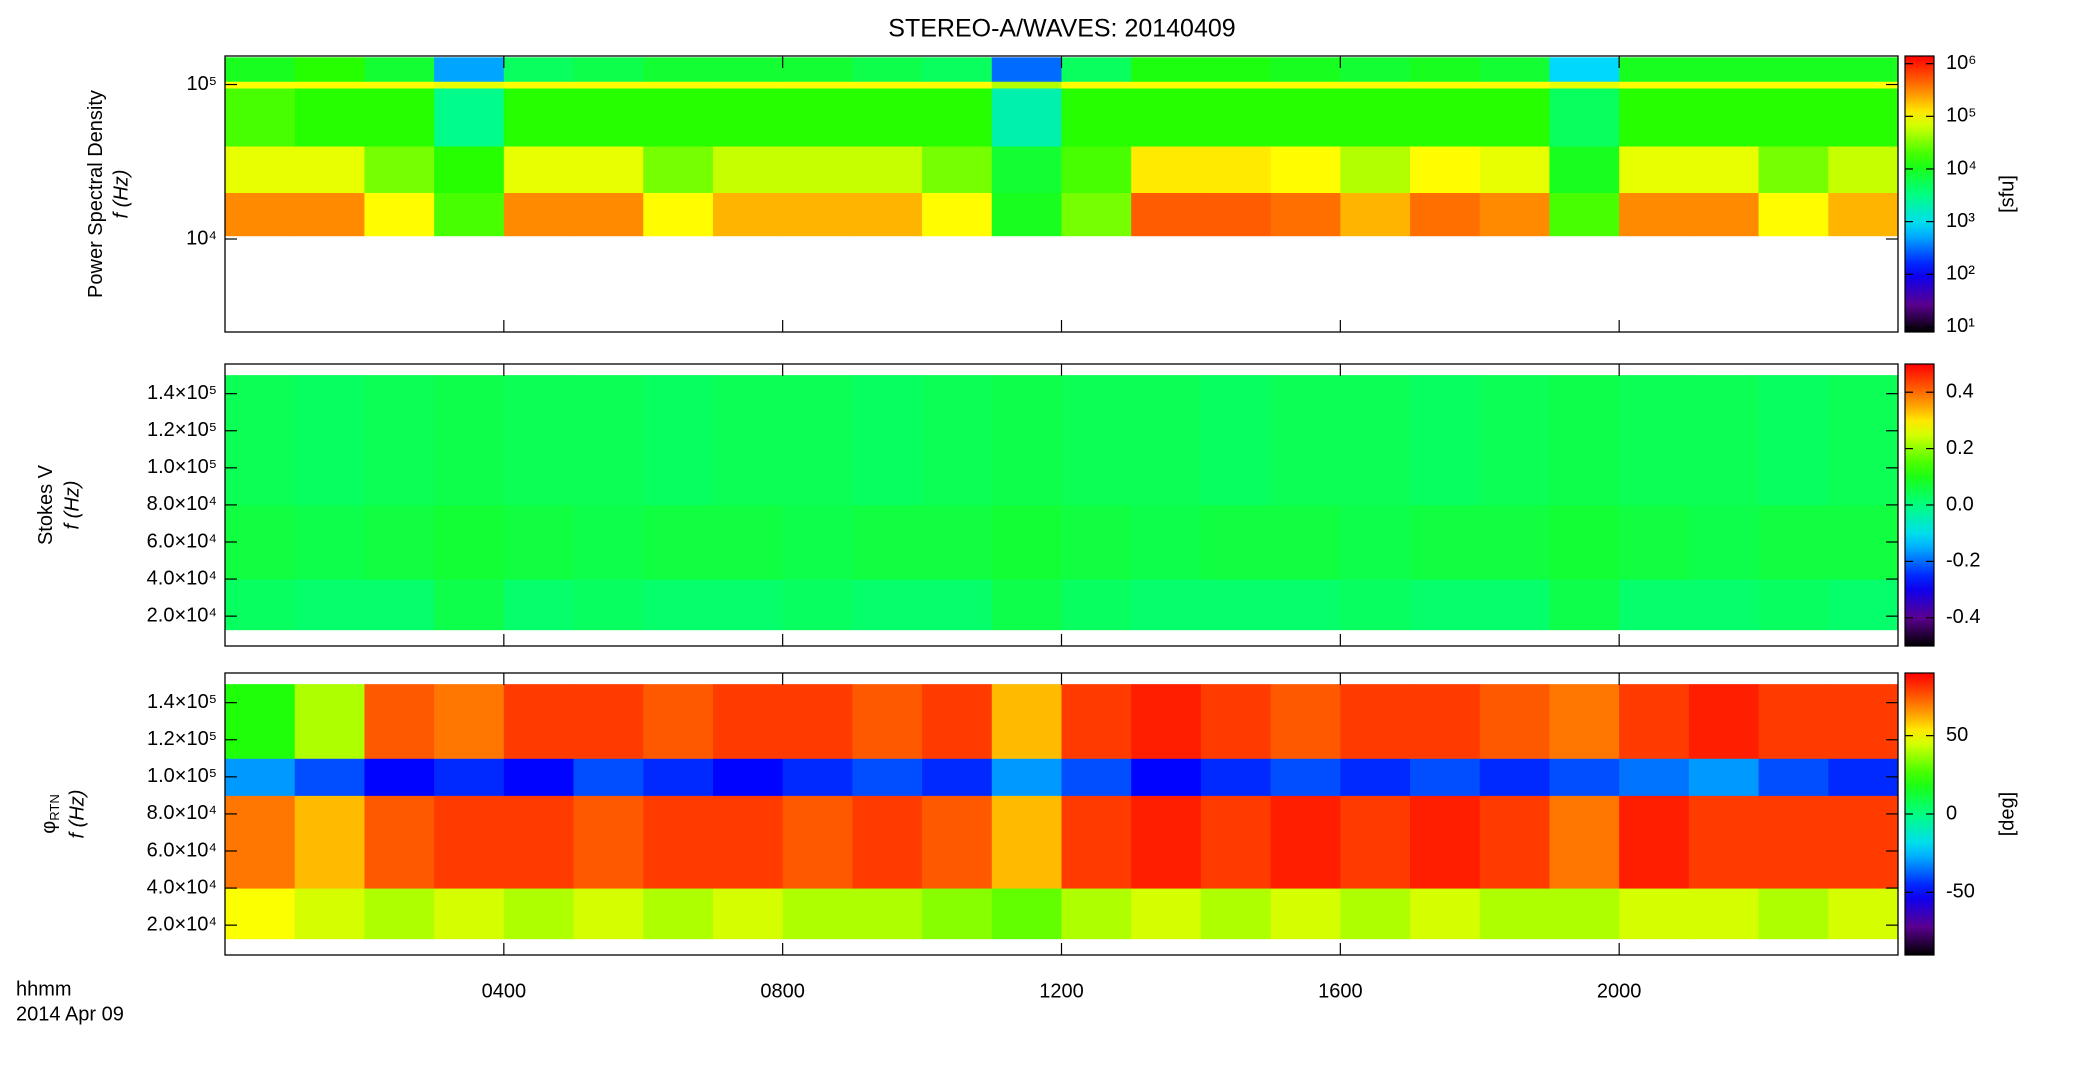 This screenshot has width=2096, height=1080. What do you see at coordinates (49, 827) in the screenshot?
I see `y-axis-label-text: φ` at bounding box center [49, 827].